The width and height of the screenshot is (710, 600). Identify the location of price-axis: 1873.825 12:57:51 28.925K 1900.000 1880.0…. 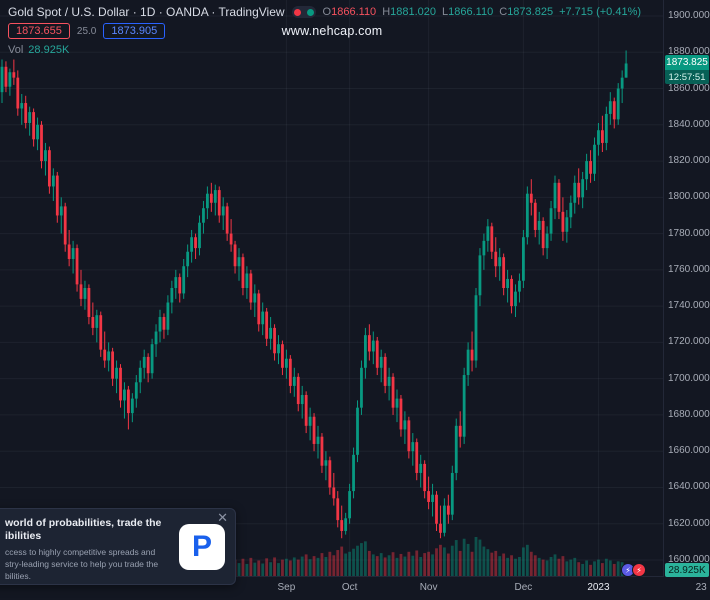
(686, 288).